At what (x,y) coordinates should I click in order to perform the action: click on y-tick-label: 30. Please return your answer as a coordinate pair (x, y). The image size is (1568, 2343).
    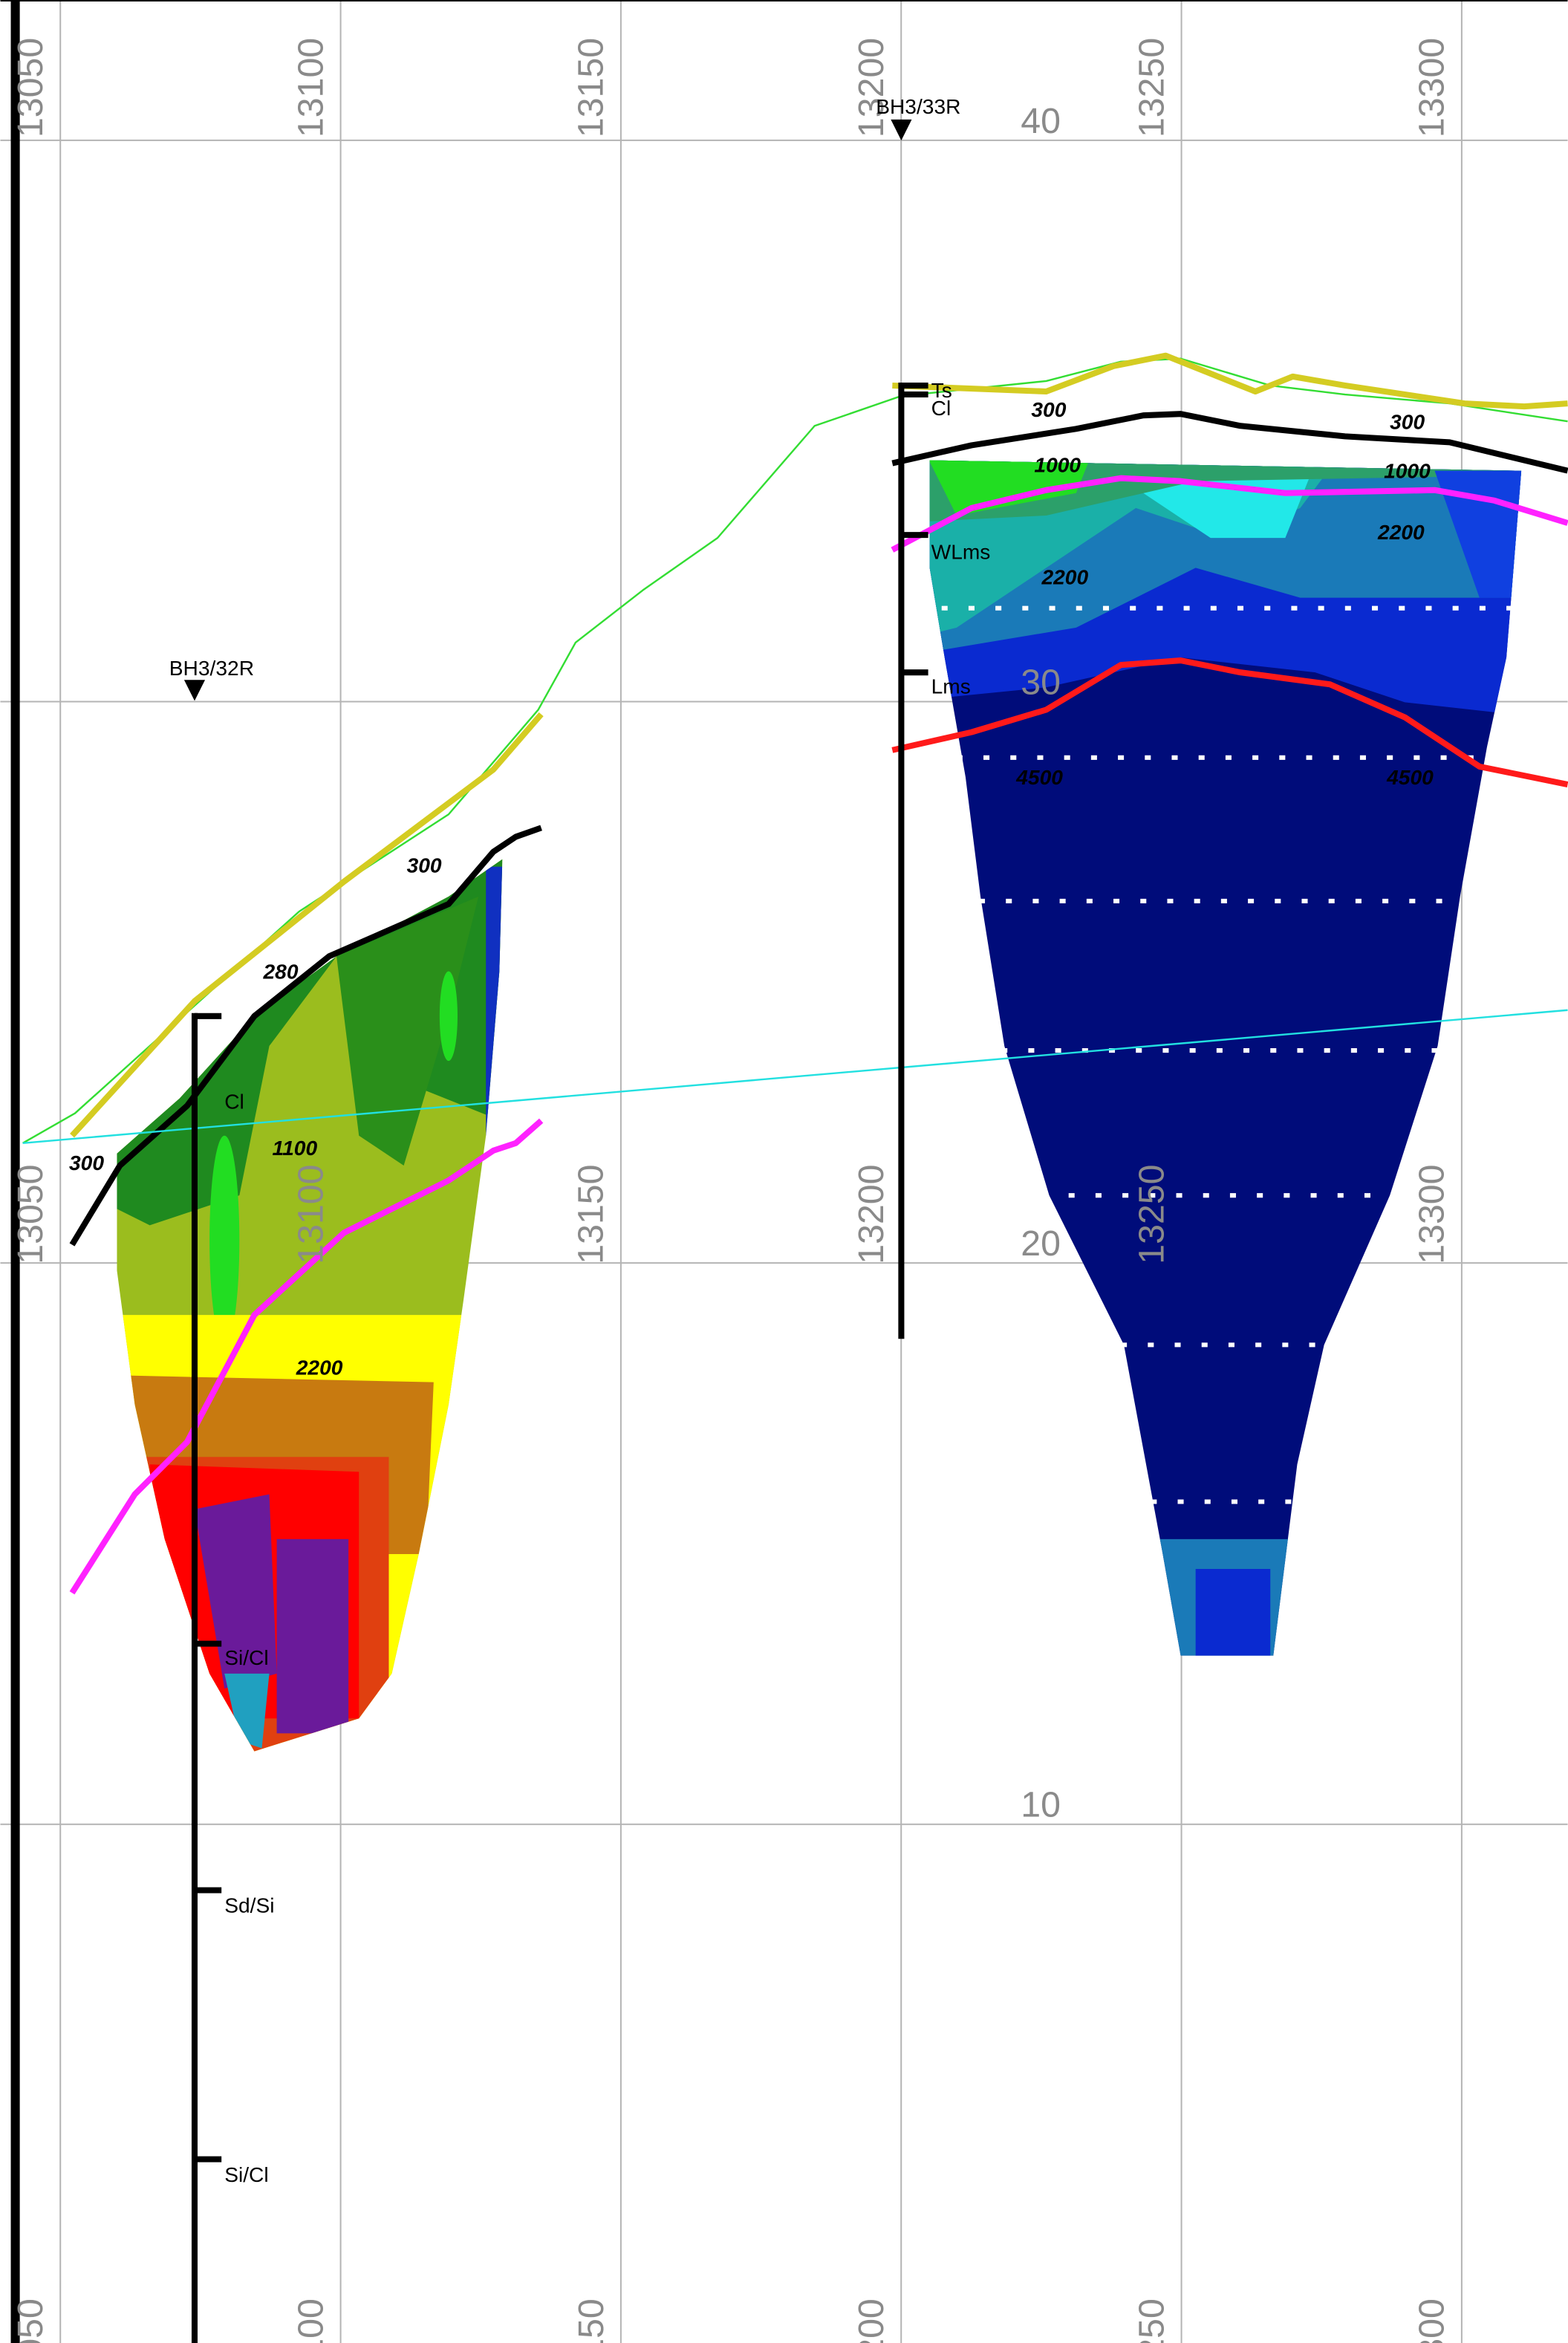
    Looking at the image, I should click on (1041, 682).